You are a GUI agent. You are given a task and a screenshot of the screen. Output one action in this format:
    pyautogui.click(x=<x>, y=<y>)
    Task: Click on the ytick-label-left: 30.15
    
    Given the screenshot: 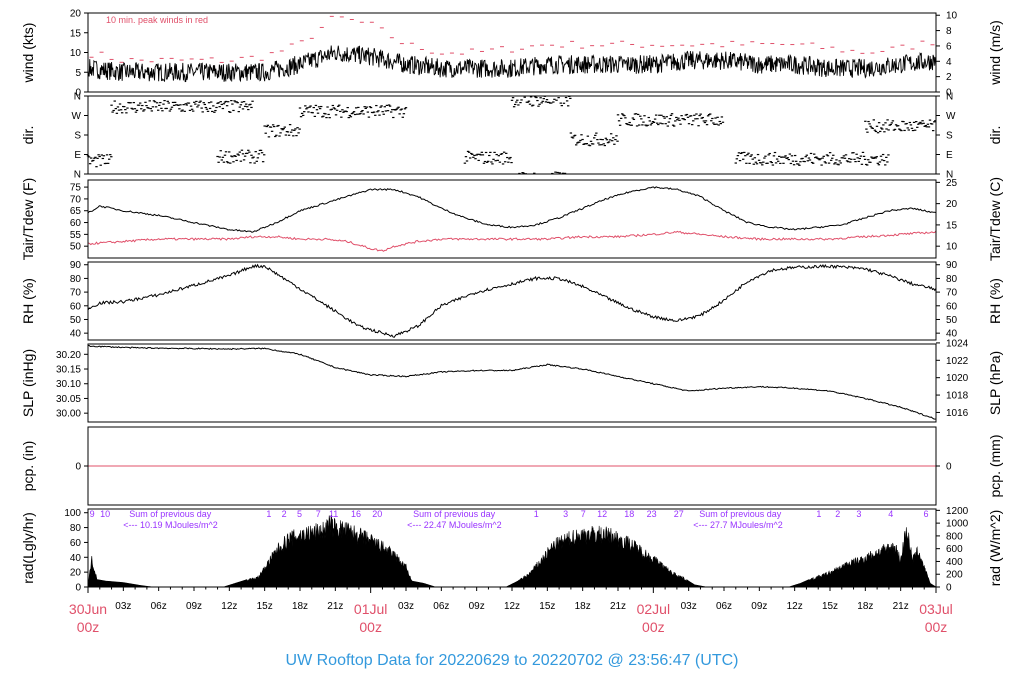 What is the action you would take?
    pyautogui.click(x=68, y=370)
    